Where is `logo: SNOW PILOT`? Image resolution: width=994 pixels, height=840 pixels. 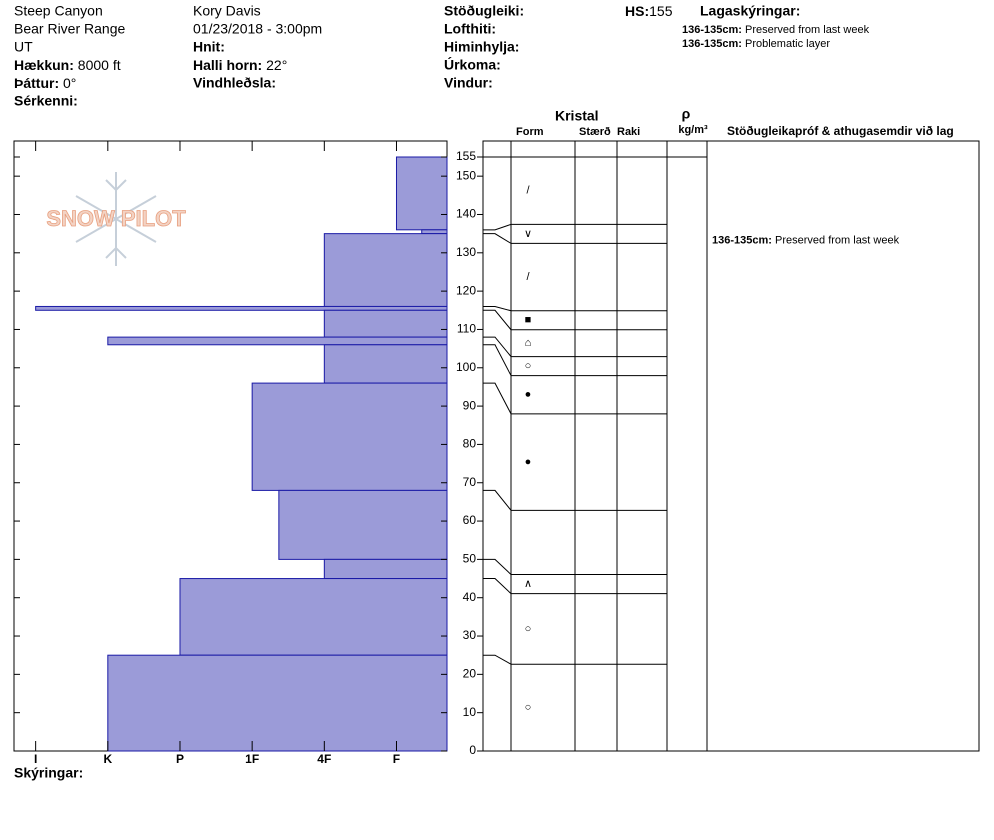 logo: SNOW PILOT is located at coordinates (116, 218).